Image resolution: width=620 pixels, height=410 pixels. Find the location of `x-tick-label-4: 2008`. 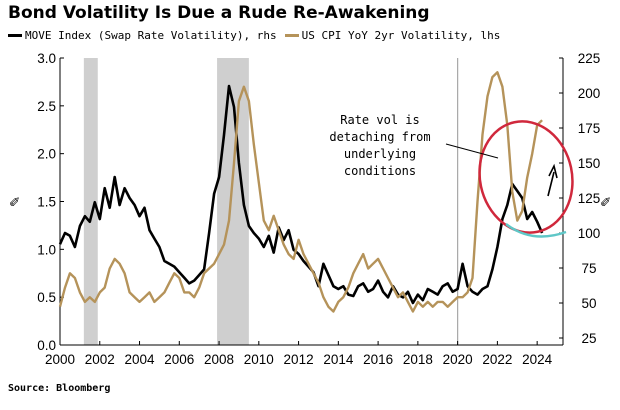

x-tick-label-4: 2008 is located at coordinates (219, 359).